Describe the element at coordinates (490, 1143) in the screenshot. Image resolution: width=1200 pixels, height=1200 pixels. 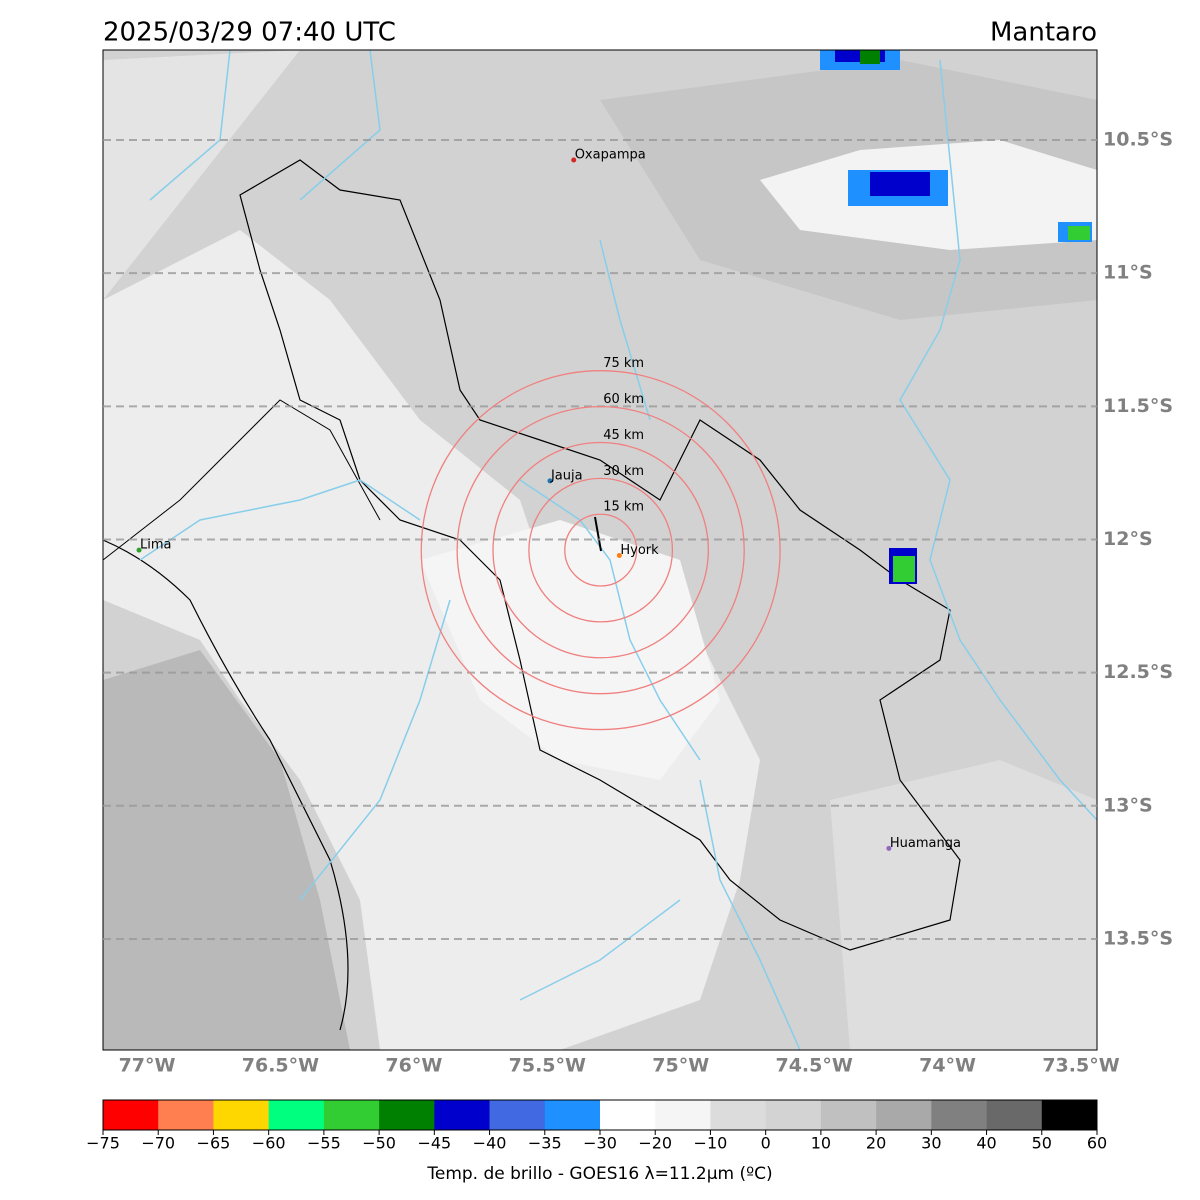
I see `colorbar-tick-label: −40` at that location.